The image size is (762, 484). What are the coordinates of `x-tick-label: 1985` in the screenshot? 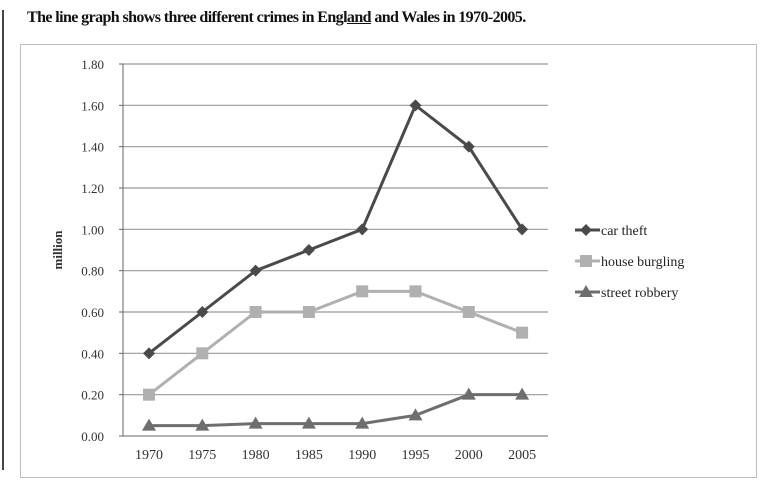 It's located at (309, 455).